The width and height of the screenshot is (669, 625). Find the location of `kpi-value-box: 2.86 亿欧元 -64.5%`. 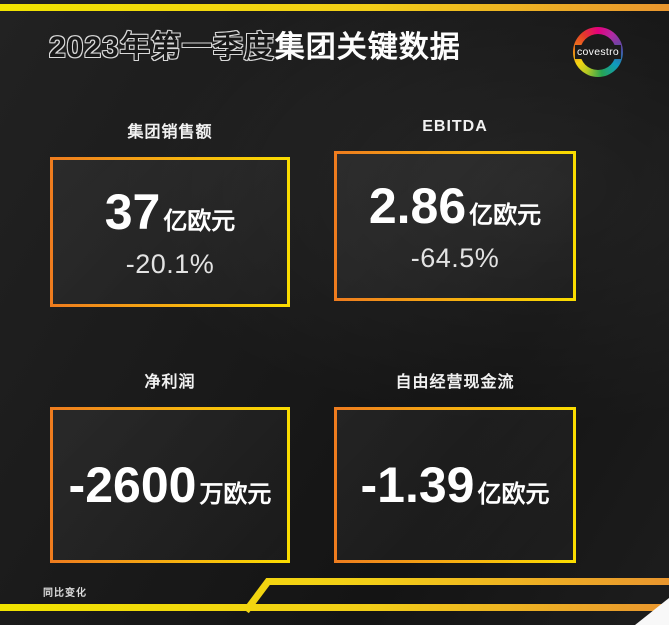

kpi-value-box: 2.86 亿欧元 -64.5% is located at coordinates (455, 226).